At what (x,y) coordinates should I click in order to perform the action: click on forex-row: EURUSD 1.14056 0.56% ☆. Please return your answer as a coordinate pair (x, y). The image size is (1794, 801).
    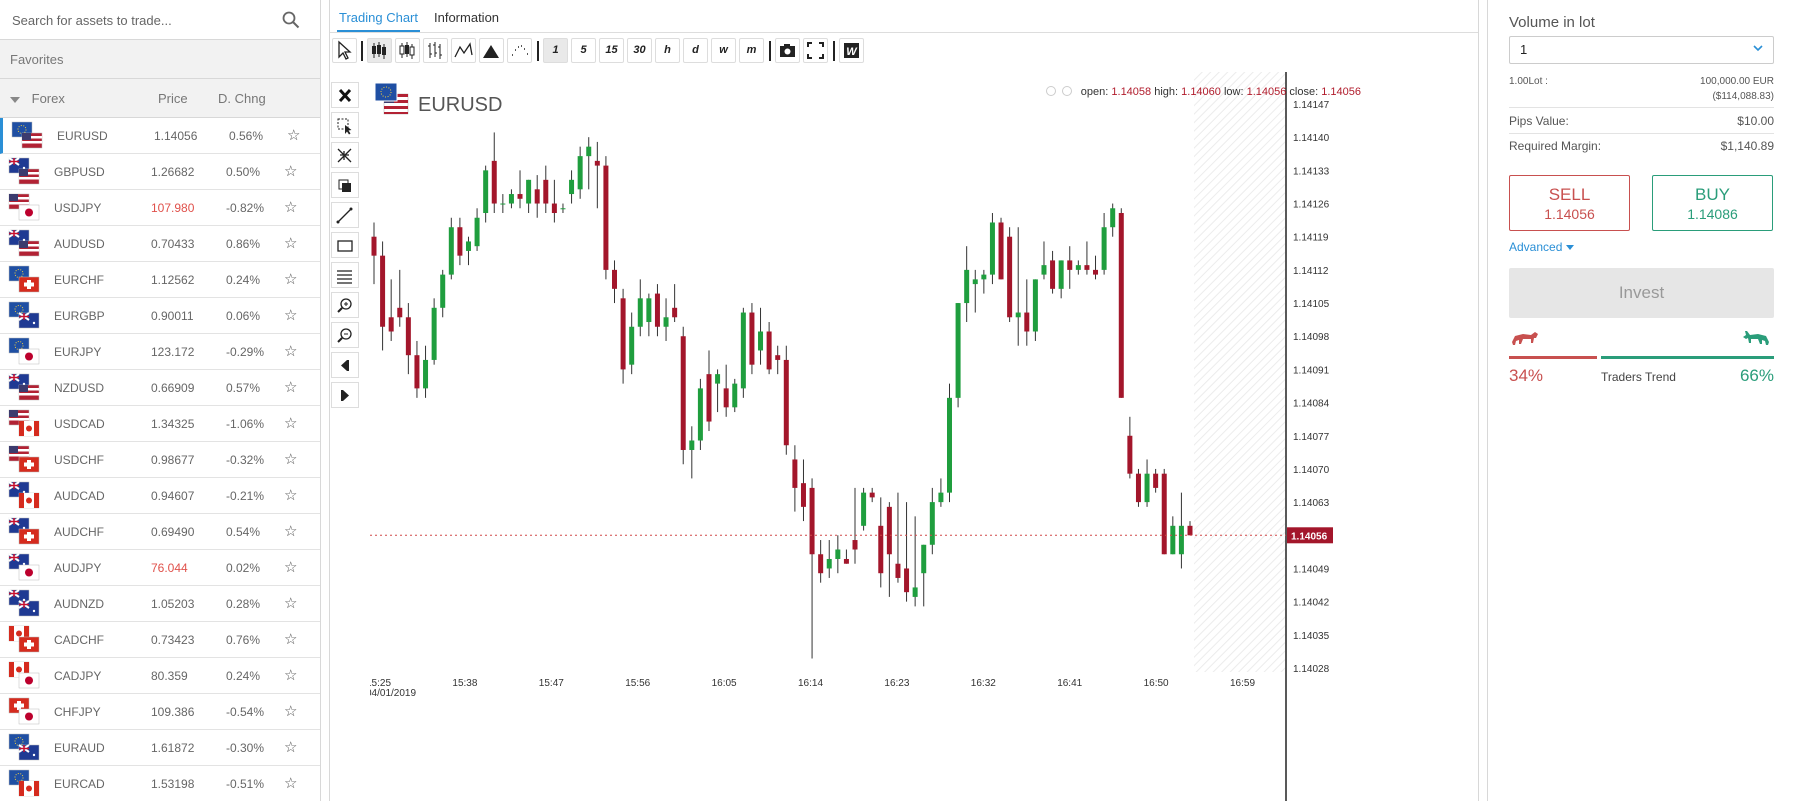
    Looking at the image, I should click on (160, 136).